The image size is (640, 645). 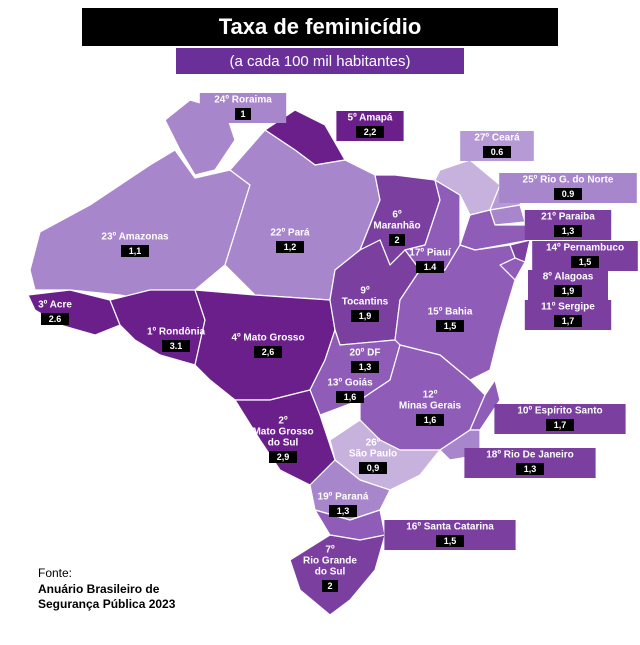 I want to click on title-bar, so click(x=320, y=27).